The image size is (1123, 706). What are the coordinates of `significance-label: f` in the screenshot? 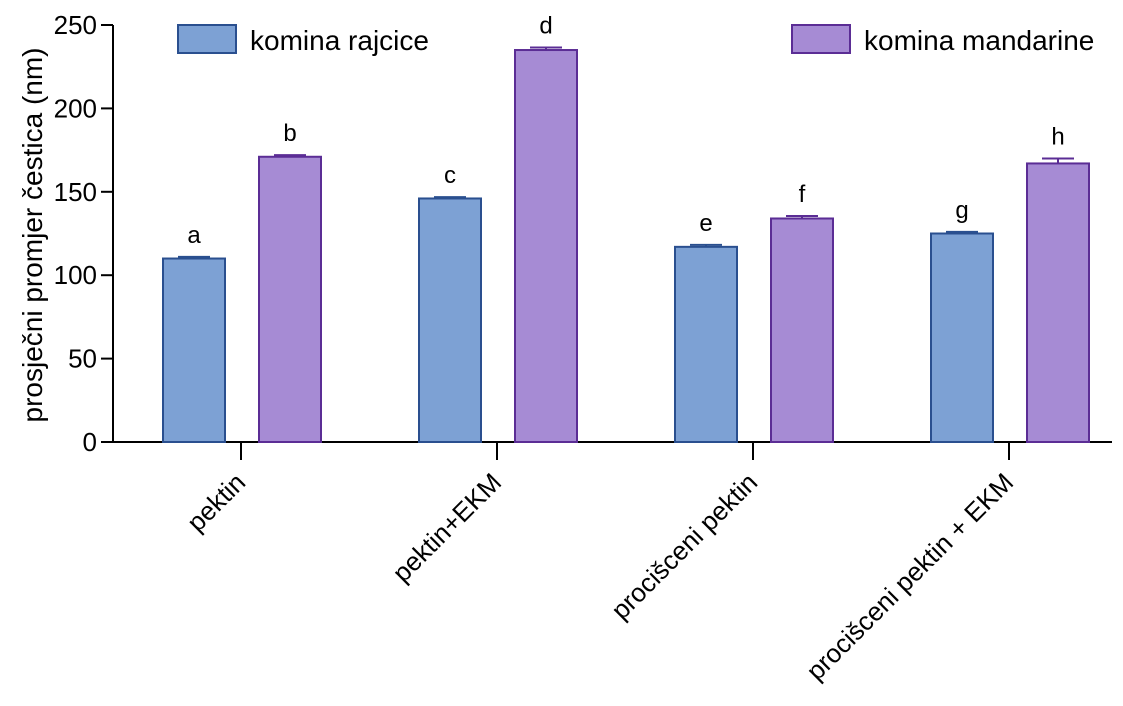 It's located at (802, 194).